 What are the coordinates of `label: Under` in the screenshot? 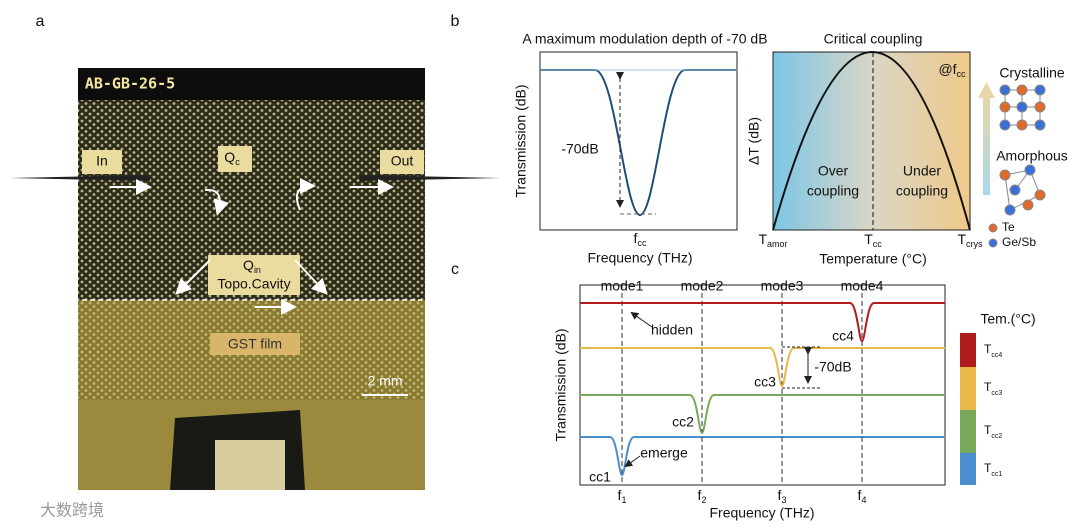 It's located at (922, 171).